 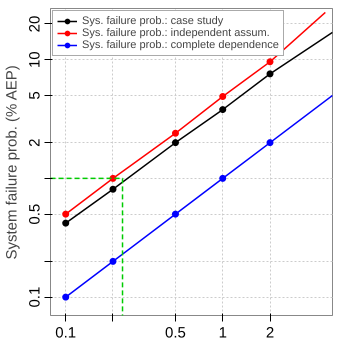 What do you see at coordinates (35, 214) in the screenshot?
I see `y-tick-label: 0.5` at bounding box center [35, 214].